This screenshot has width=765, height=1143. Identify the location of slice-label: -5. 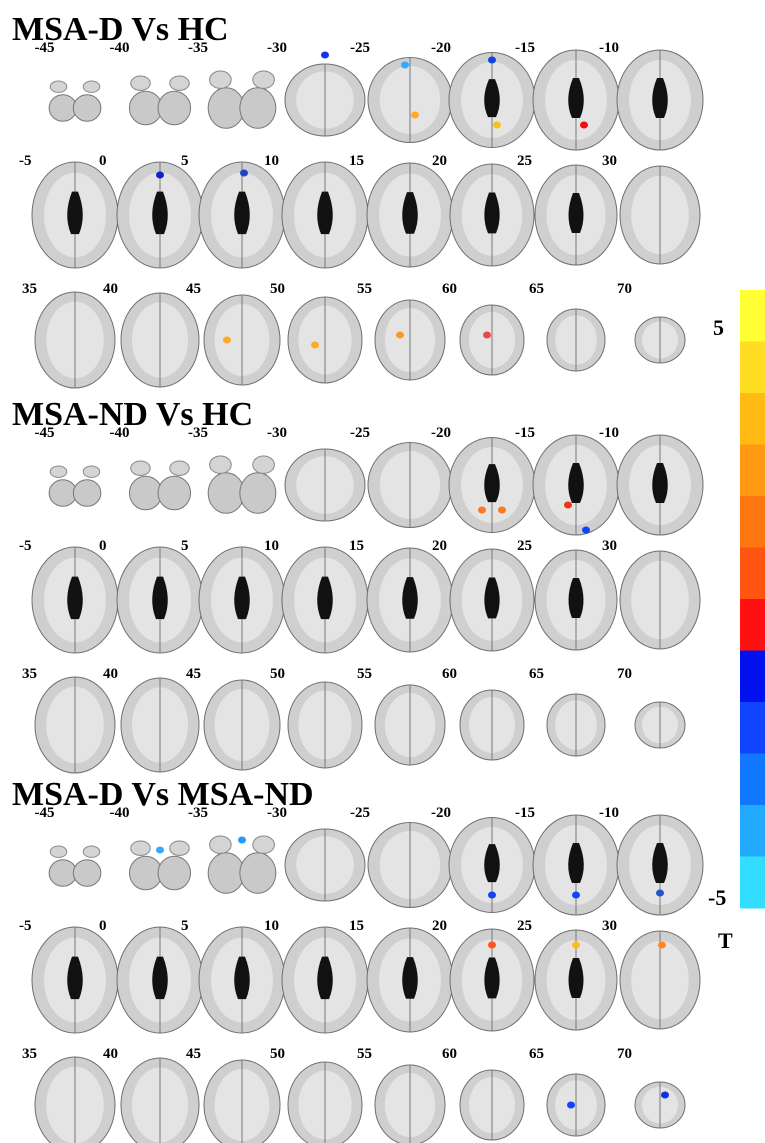
(25, 926).